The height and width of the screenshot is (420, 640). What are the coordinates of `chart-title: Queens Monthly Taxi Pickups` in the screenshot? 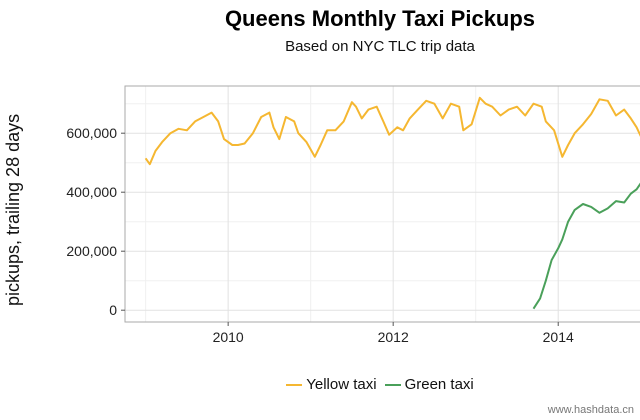 It's located at (380, 18).